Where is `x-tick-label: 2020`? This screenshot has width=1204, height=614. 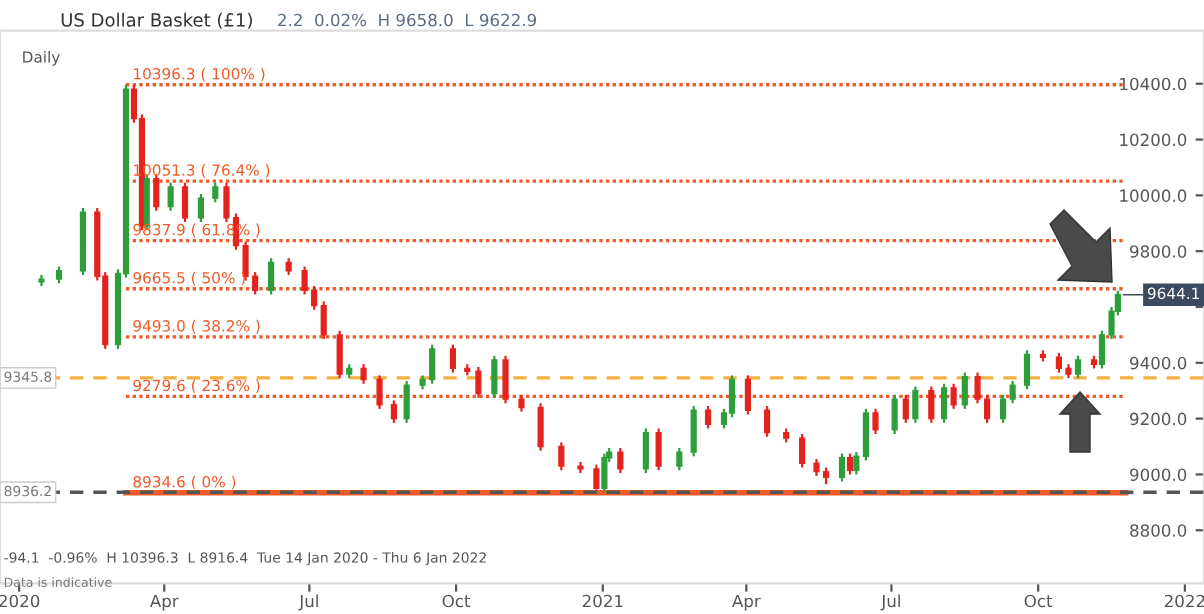 x-tick-label: 2020 is located at coordinates (20, 601).